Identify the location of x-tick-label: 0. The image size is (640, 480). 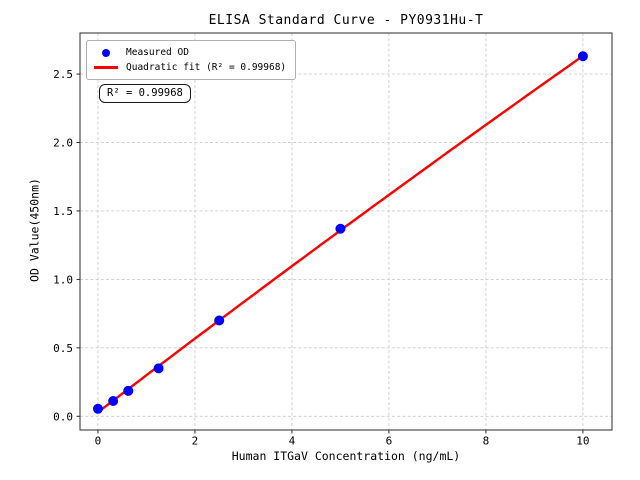
(98, 441).